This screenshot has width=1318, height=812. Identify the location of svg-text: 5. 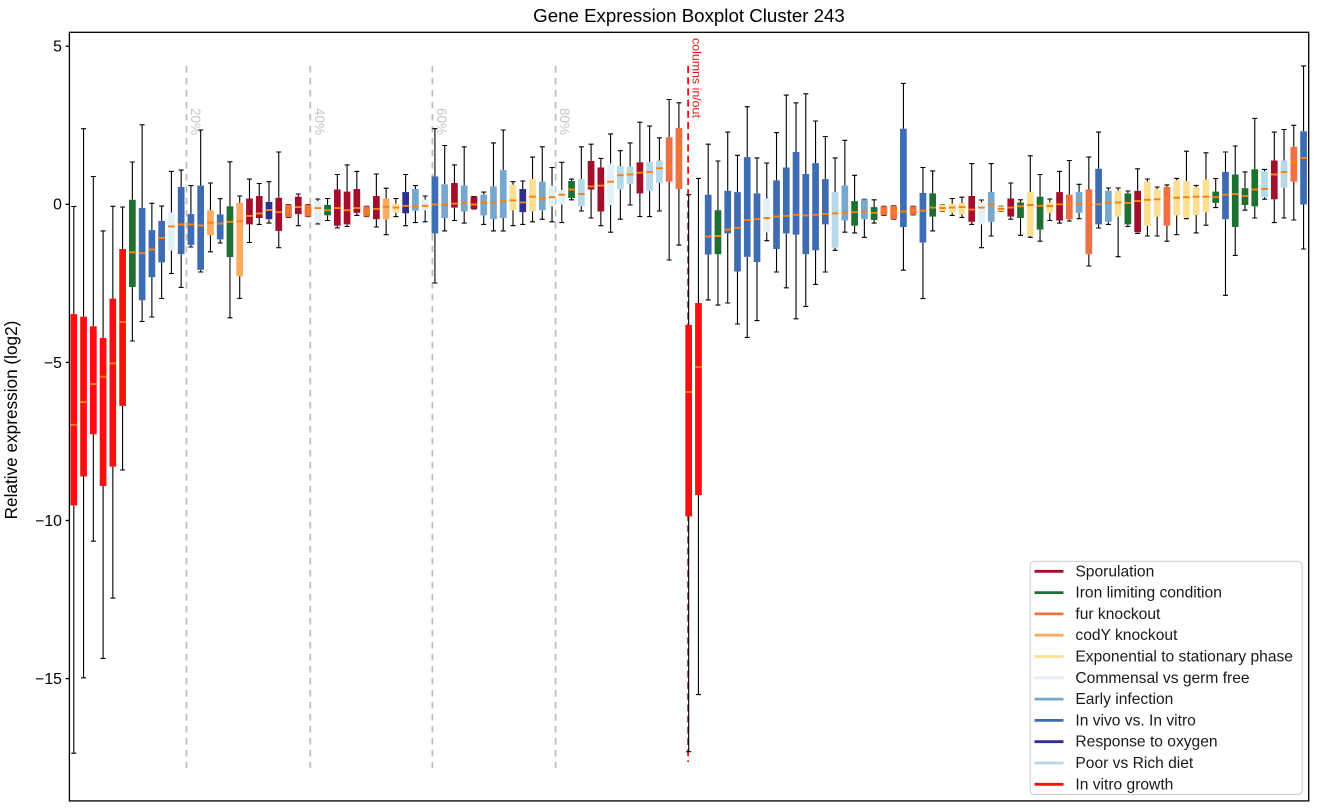
(57, 47).